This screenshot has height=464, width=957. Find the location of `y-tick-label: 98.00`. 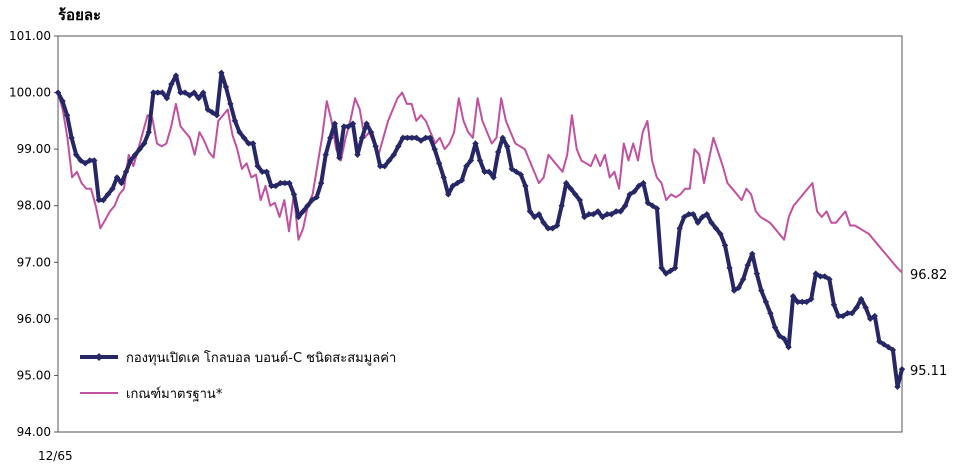

y-tick-label: 98.00 is located at coordinates (34, 206).